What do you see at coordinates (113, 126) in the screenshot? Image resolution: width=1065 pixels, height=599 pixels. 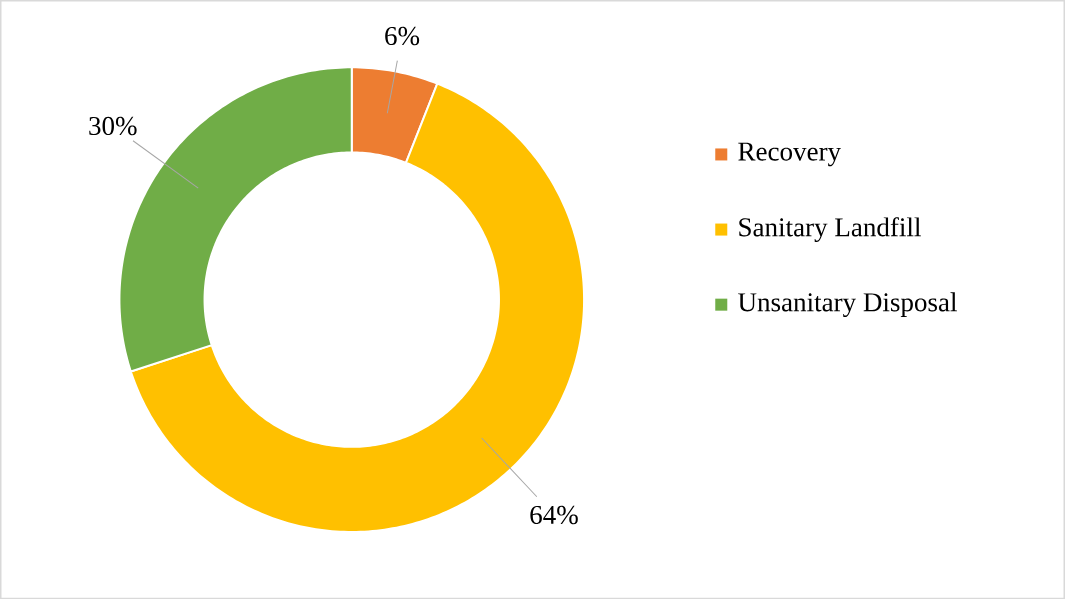 I see `data-label: 30%` at bounding box center [113, 126].